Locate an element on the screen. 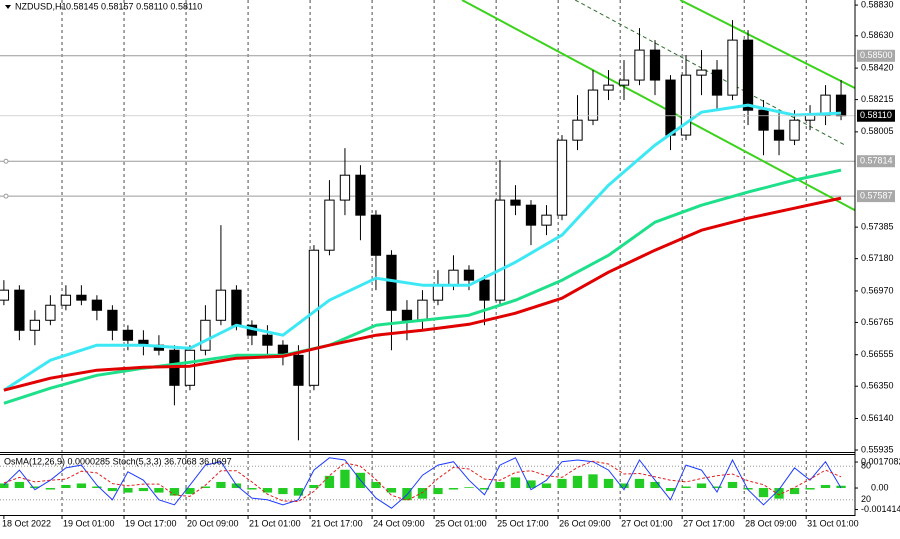 This screenshot has height=539, width=900. chart-subtitle: 0.58145 0.58157 0.58110 0.58110 is located at coordinates (134, 6).